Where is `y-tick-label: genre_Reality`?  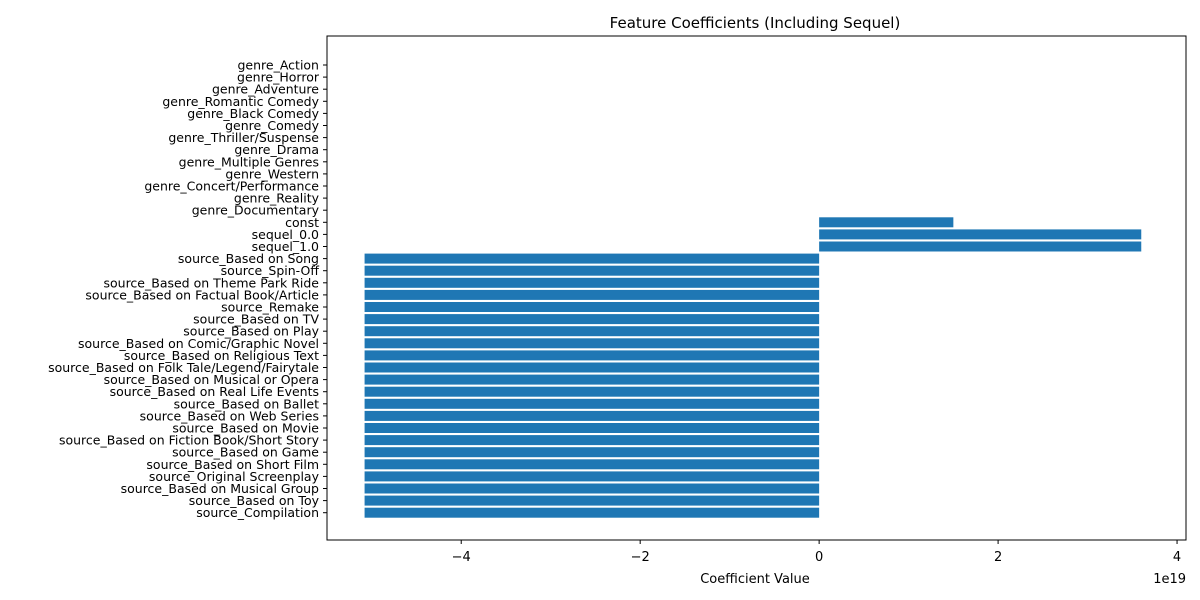
y-tick-label: genre_Reality is located at coordinates (277, 198).